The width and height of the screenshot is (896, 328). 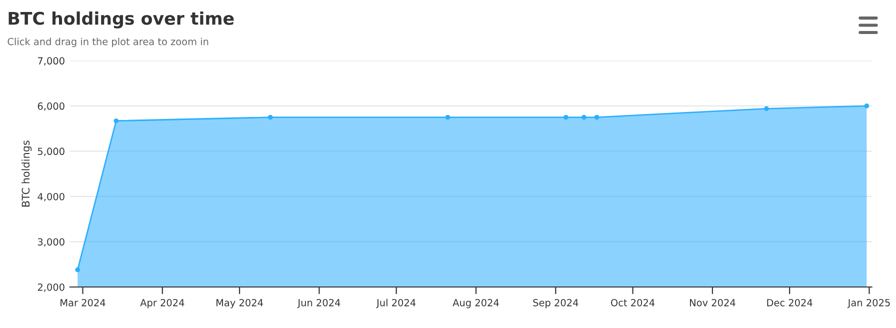 I want to click on x-tick-label: Jan 2025, so click(x=868, y=303).